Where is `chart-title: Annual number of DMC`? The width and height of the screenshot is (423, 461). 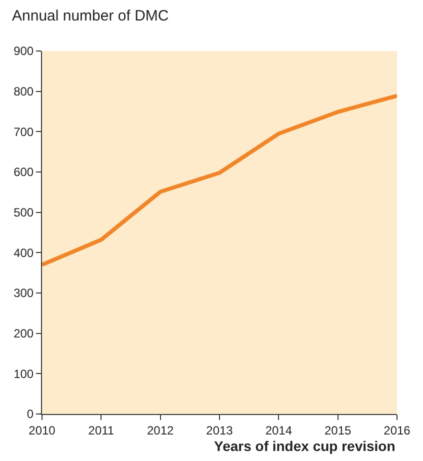 chart-title: Annual number of DMC is located at coordinates (90, 16).